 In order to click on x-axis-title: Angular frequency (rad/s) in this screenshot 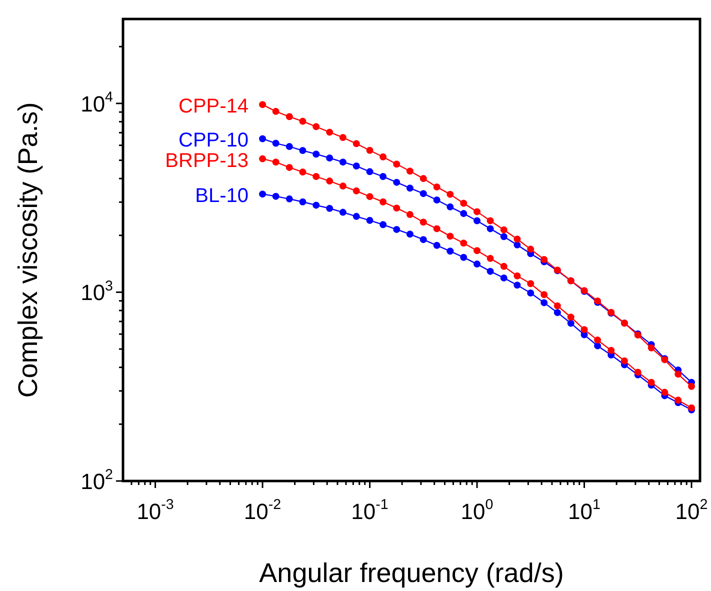, I will do `click(411, 573)`.